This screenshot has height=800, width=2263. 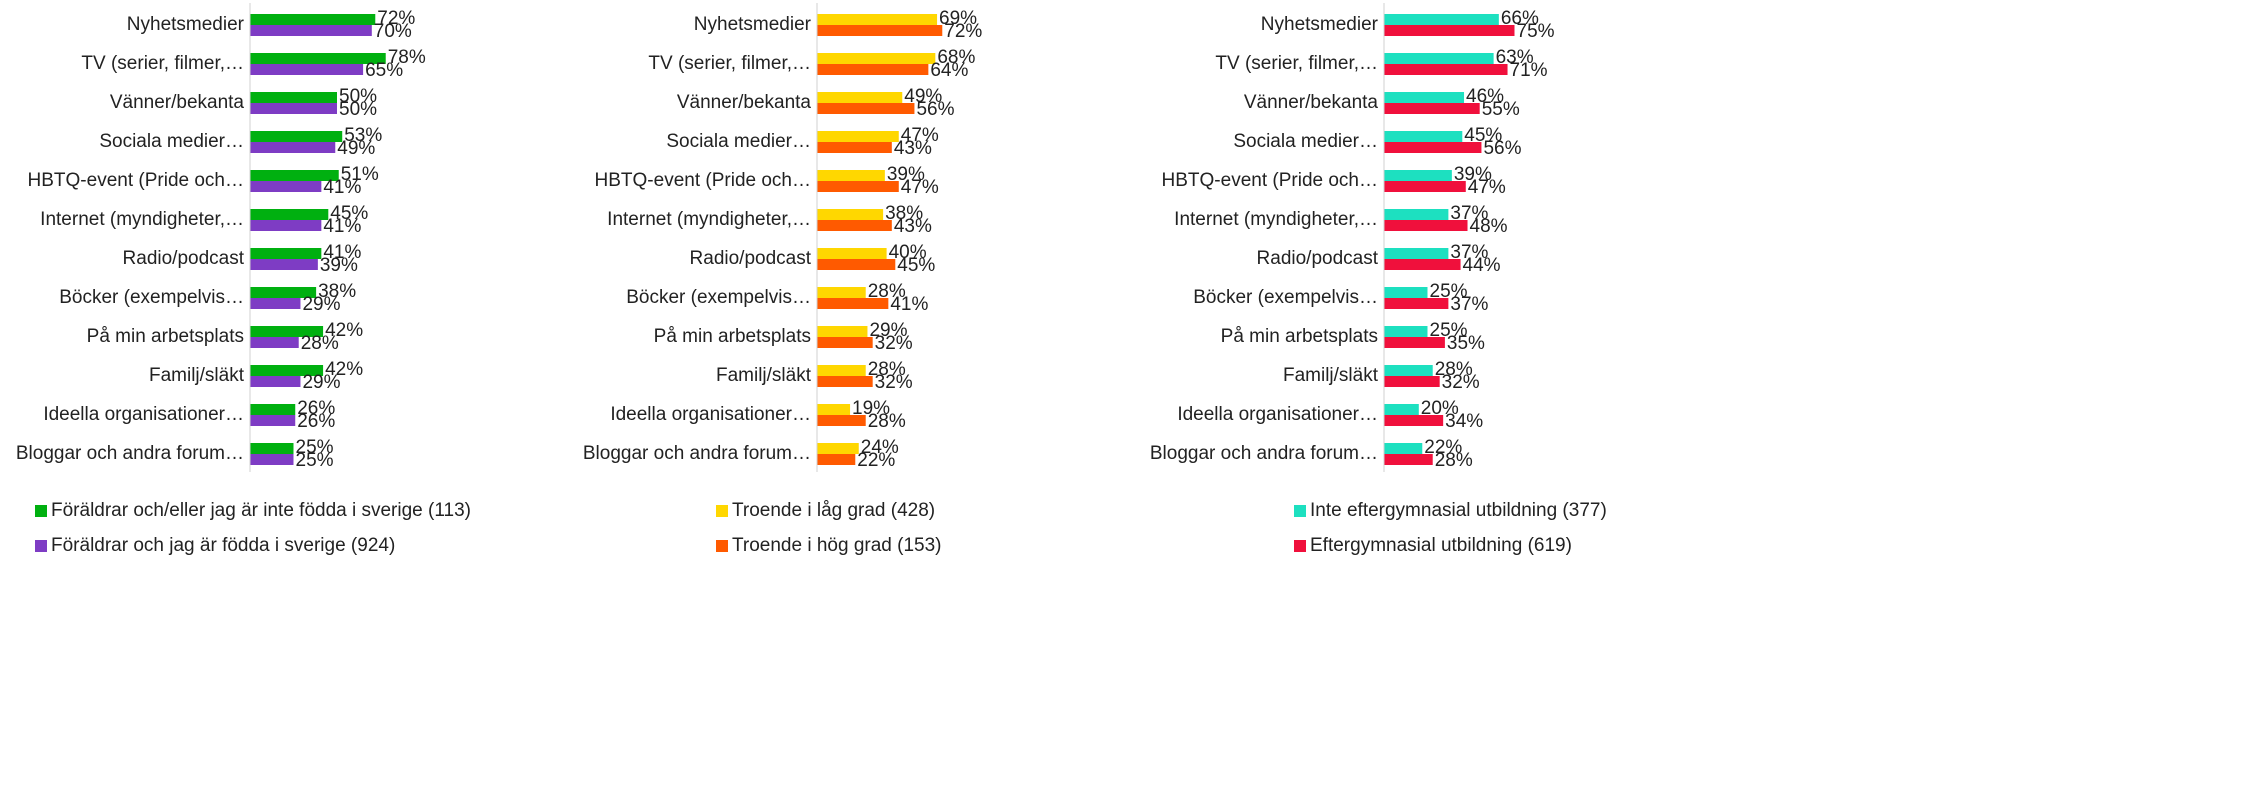 What do you see at coordinates (913, 148) in the screenshot?
I see `value-label: 43%` at bounding box center [913, 148].